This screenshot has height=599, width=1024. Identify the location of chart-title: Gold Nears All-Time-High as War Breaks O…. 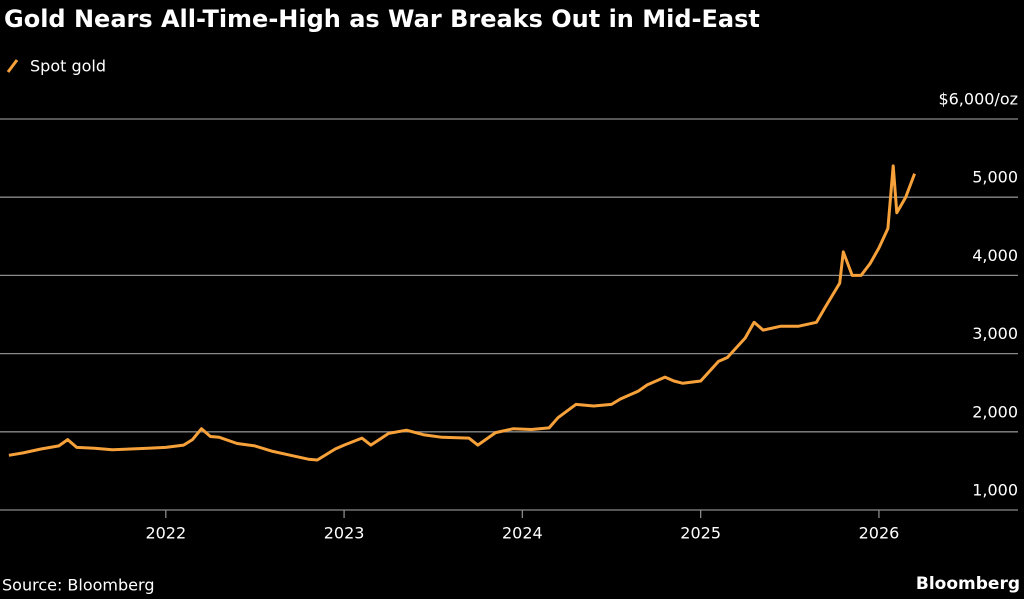
(382, 19).